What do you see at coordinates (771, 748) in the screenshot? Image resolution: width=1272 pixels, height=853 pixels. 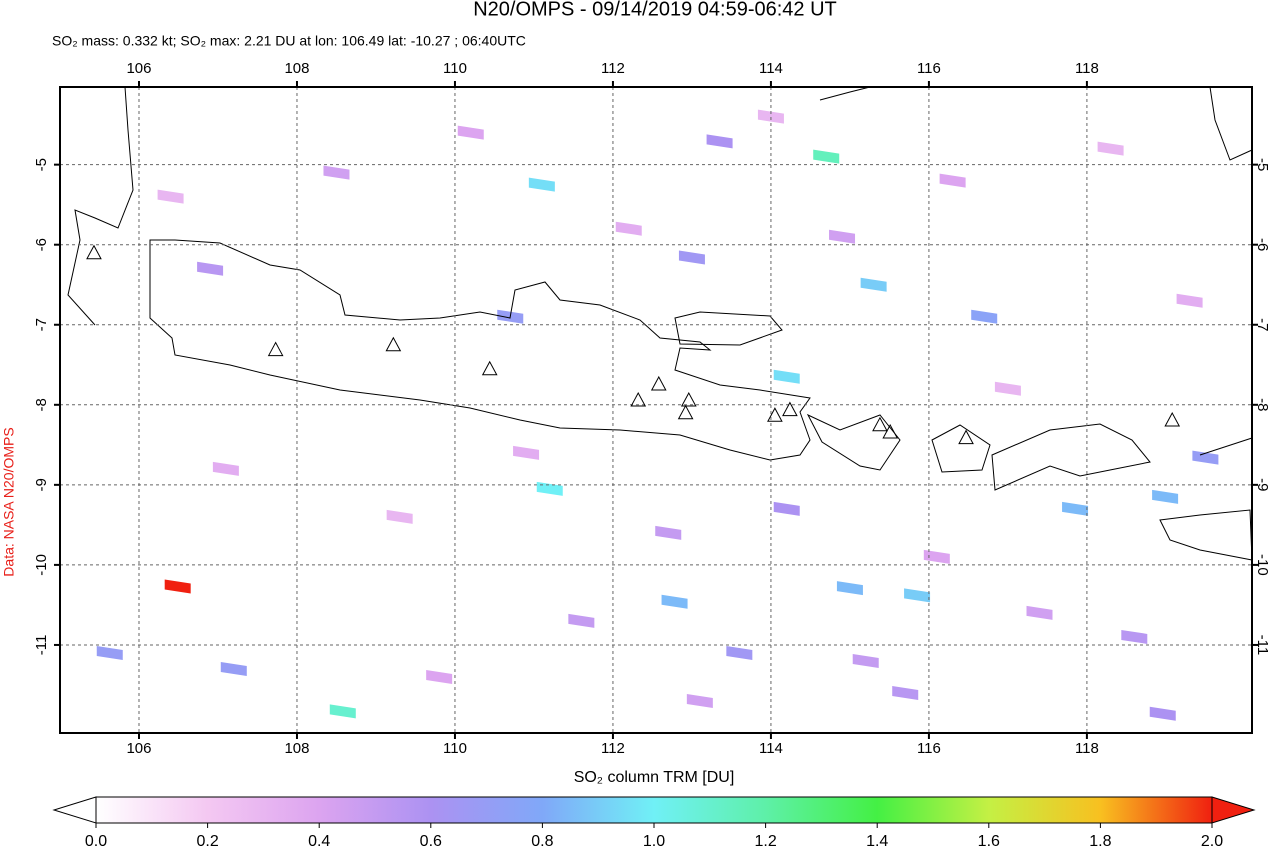 I see `x-tick-label: 114` at bounding box center [771, 748].